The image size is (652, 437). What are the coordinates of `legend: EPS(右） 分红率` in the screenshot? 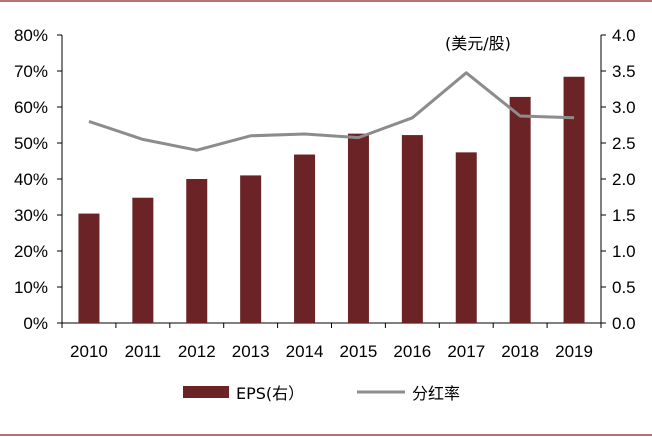 It's located at (321, 393).